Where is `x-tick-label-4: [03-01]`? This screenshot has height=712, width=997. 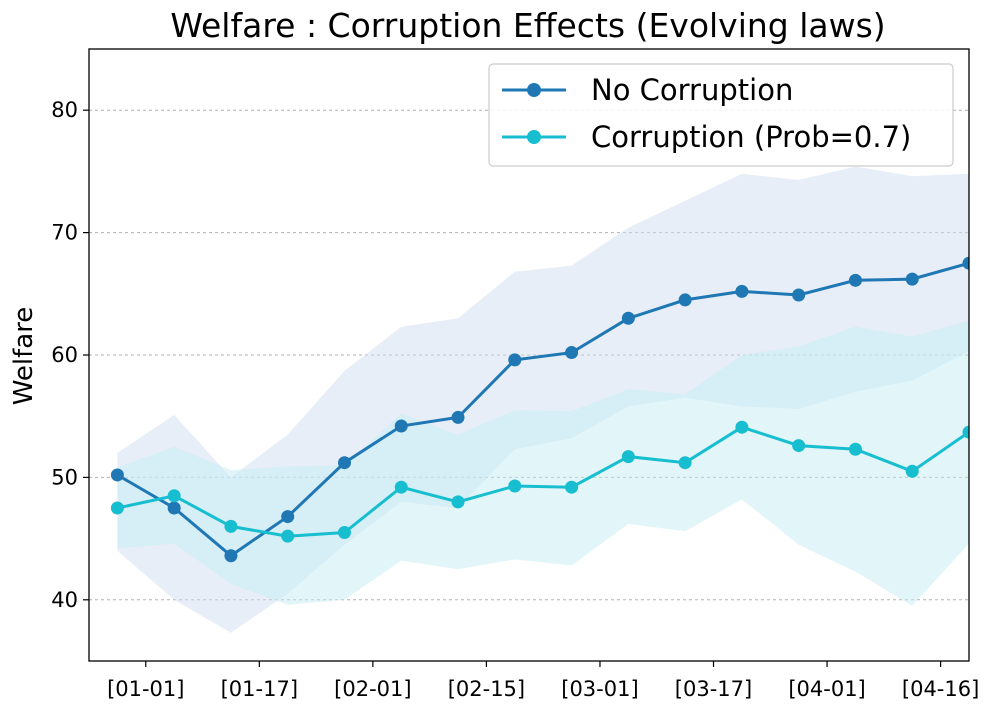
x-tick-label-4: [03-01] is located at coordinates (599, 689).